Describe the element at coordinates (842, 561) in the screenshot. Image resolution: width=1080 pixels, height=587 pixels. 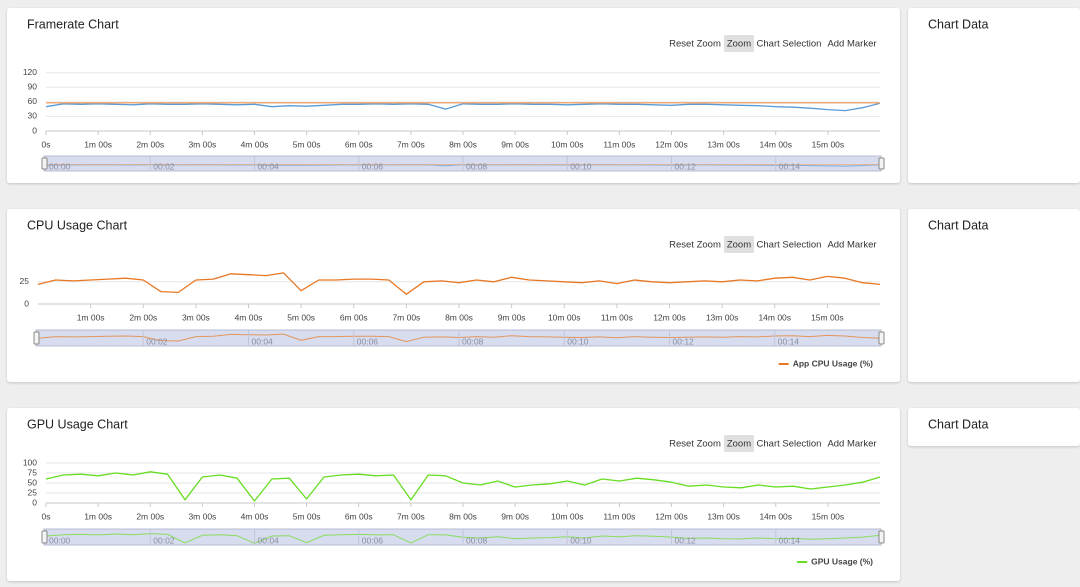
I see `legend-label: GPU Usage (%)` at that location.